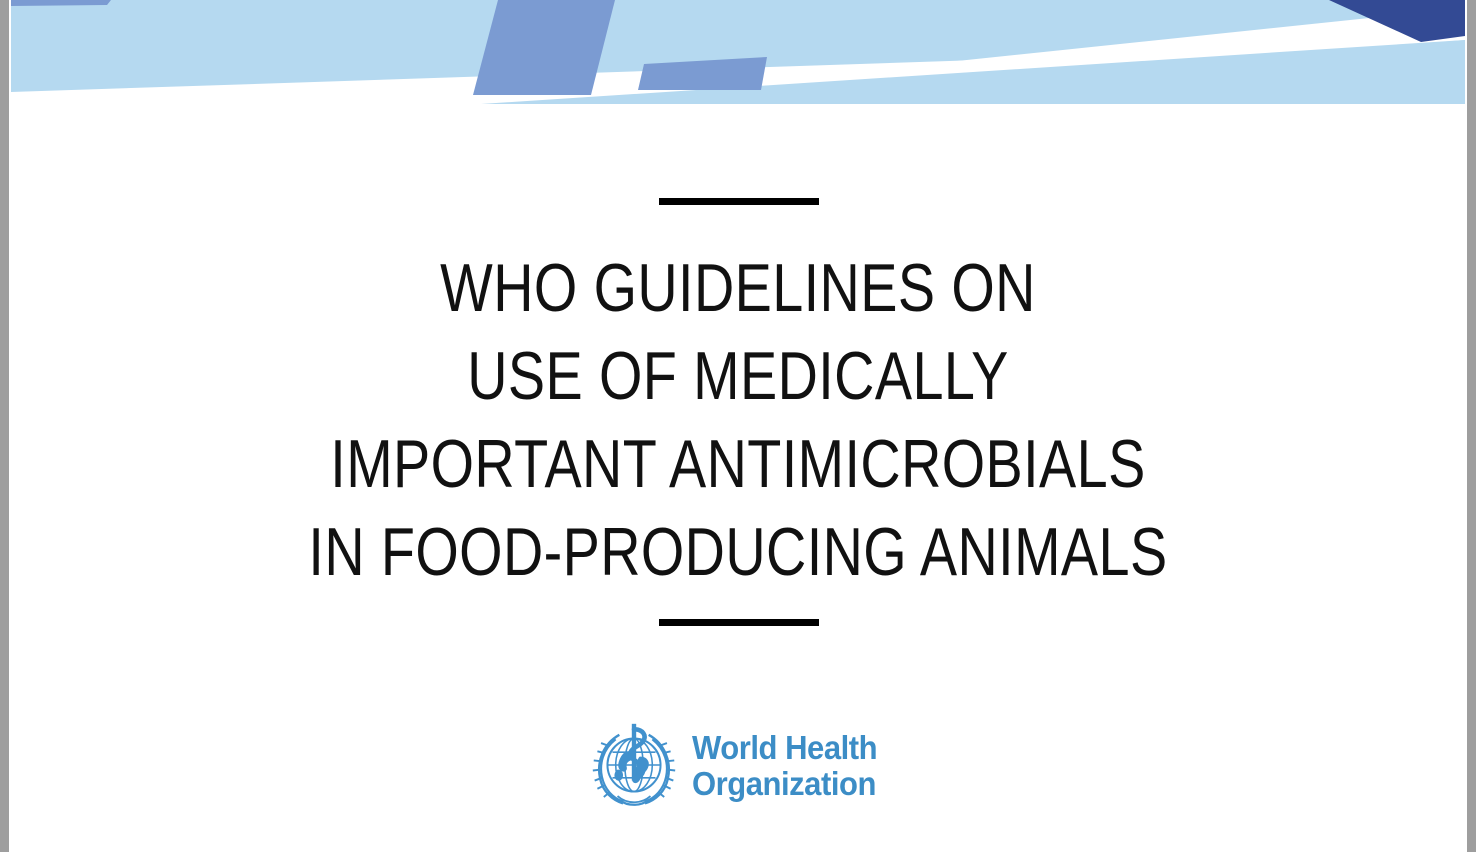 This screenshot has height=852, width=1476. What do you see at coordinates (544, 47) in the screenshot?
I see `medium-blue-parallelogram-large-shape` at bounding box center [544, 47].